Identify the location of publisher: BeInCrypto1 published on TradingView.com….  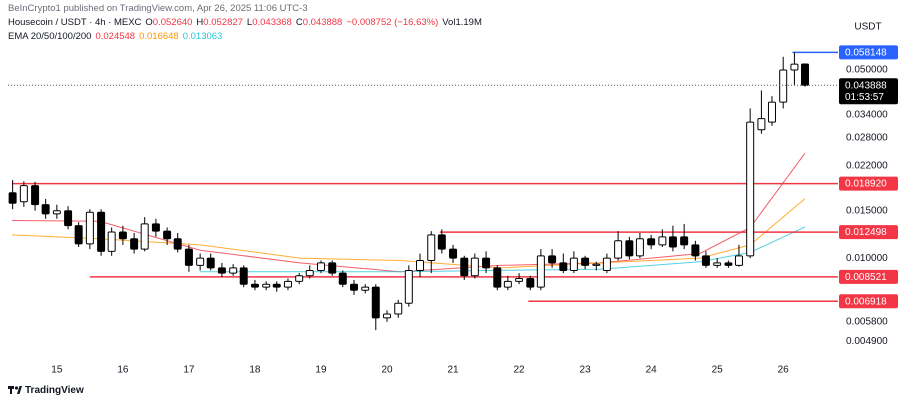
(158, 8).